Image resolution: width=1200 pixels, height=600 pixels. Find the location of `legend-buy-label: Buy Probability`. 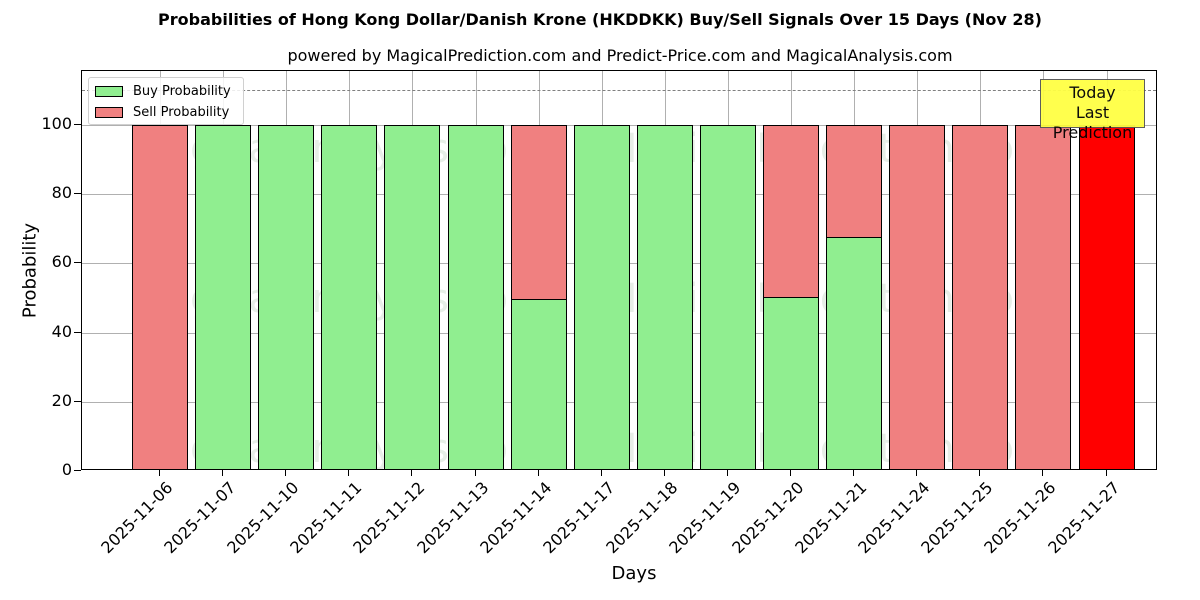

legend-buy-label: Buy Probability is located at coordinates (182, 91).